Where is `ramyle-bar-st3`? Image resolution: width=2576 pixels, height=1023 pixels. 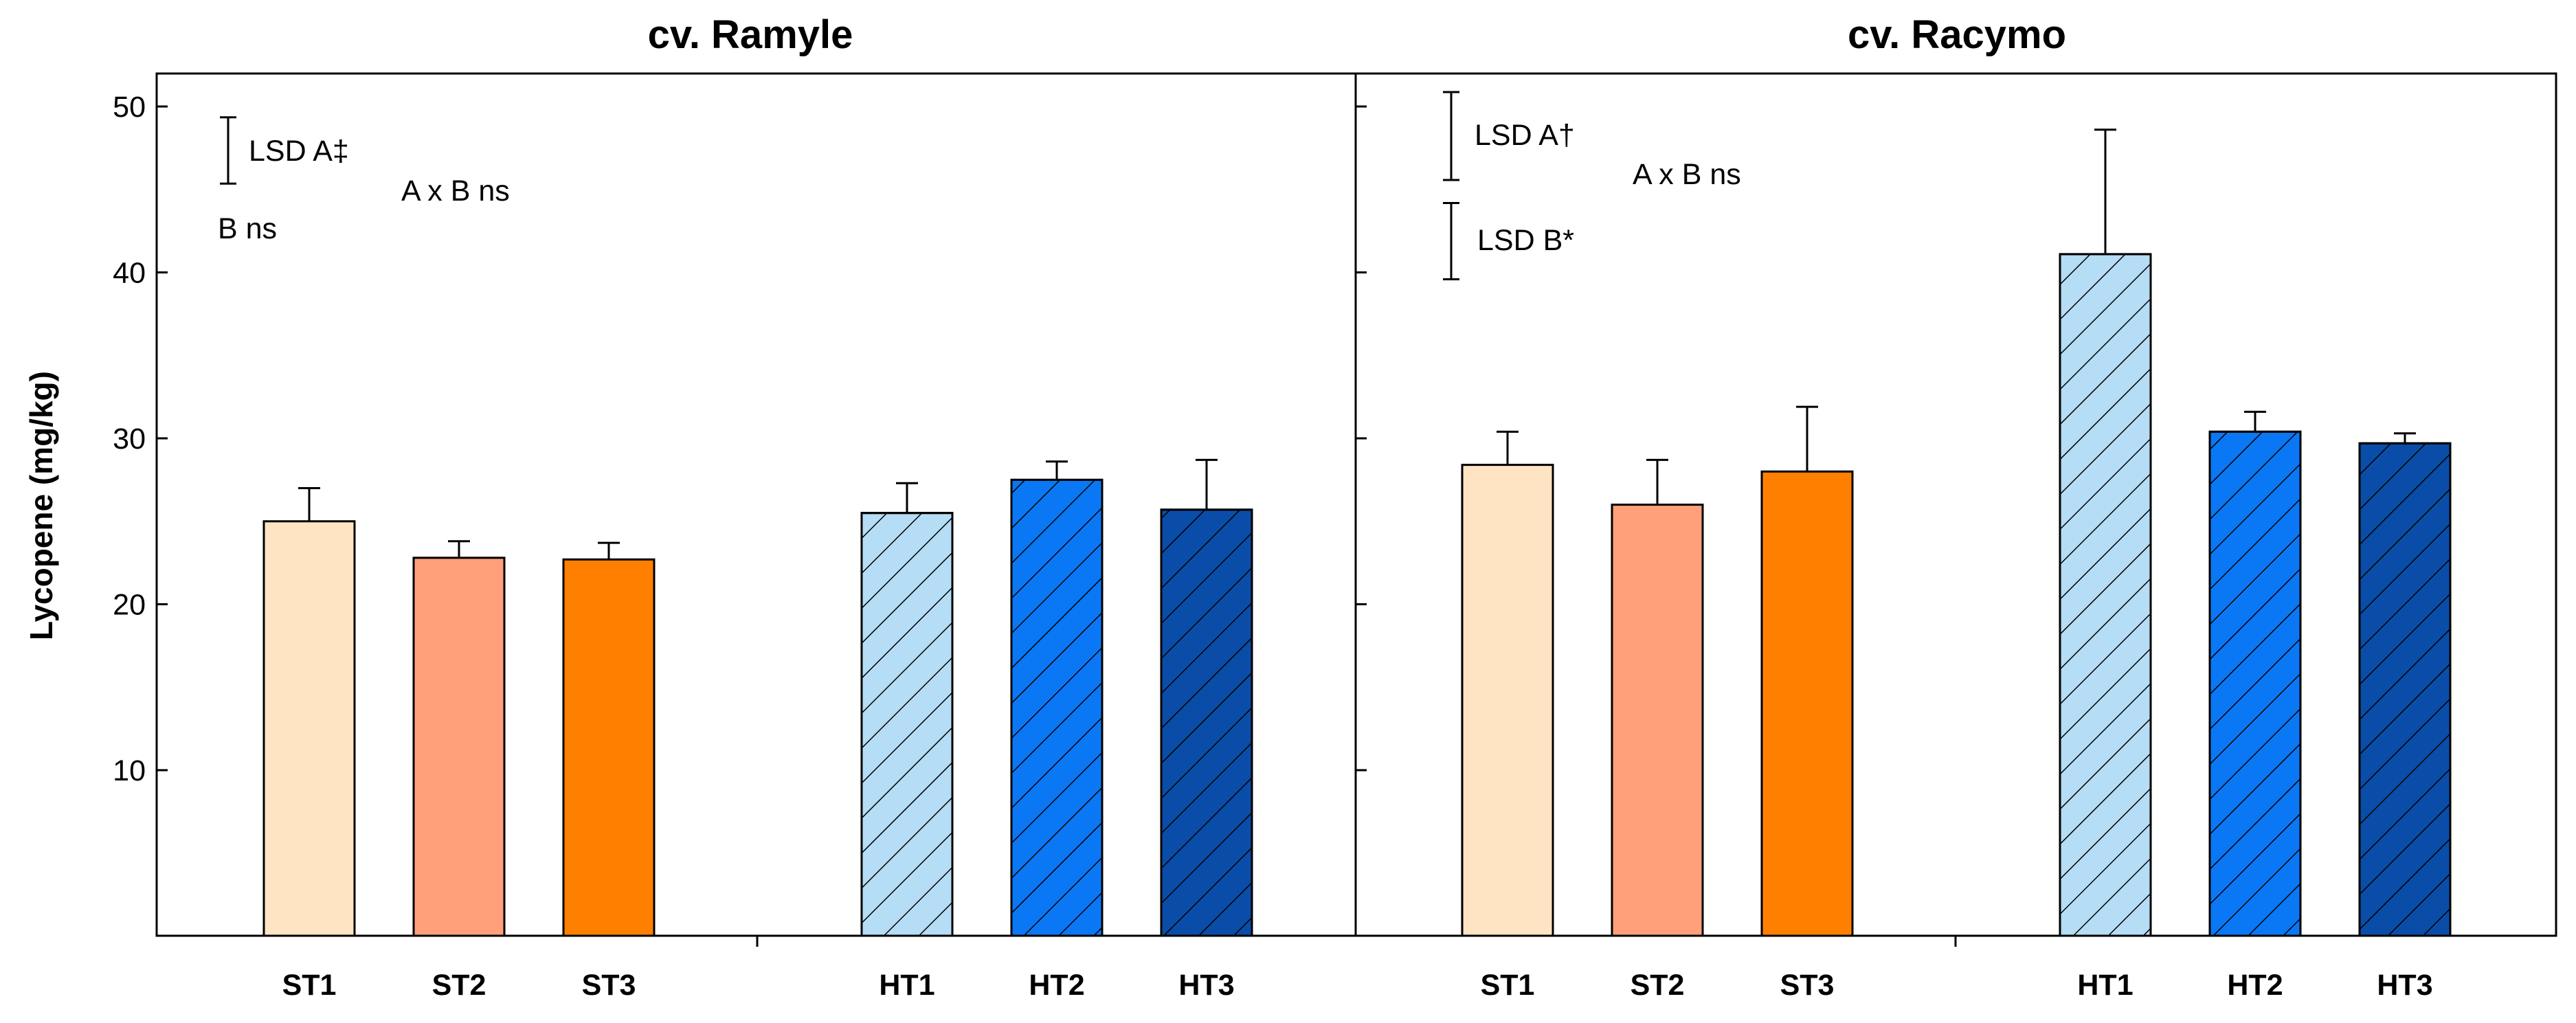 ramyle-bar-st3 is located at coordinates (609, 747).